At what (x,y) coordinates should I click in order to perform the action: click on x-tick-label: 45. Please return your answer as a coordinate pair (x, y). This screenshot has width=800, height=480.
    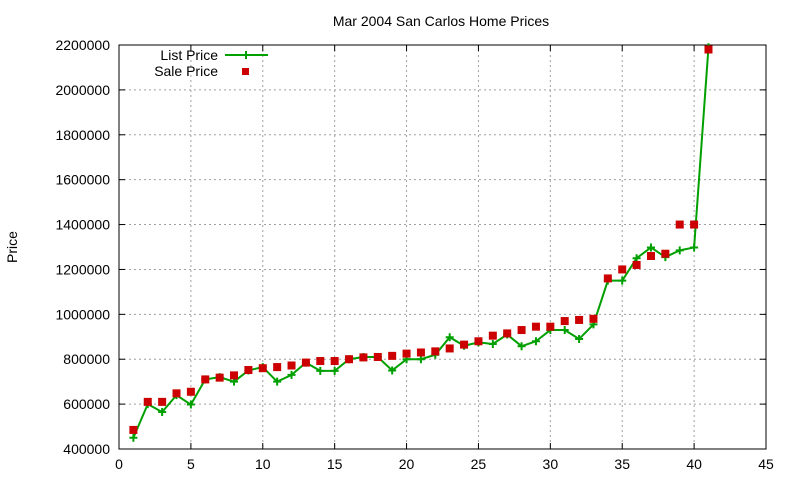
    Looking at the image, I should click on (766, 464).